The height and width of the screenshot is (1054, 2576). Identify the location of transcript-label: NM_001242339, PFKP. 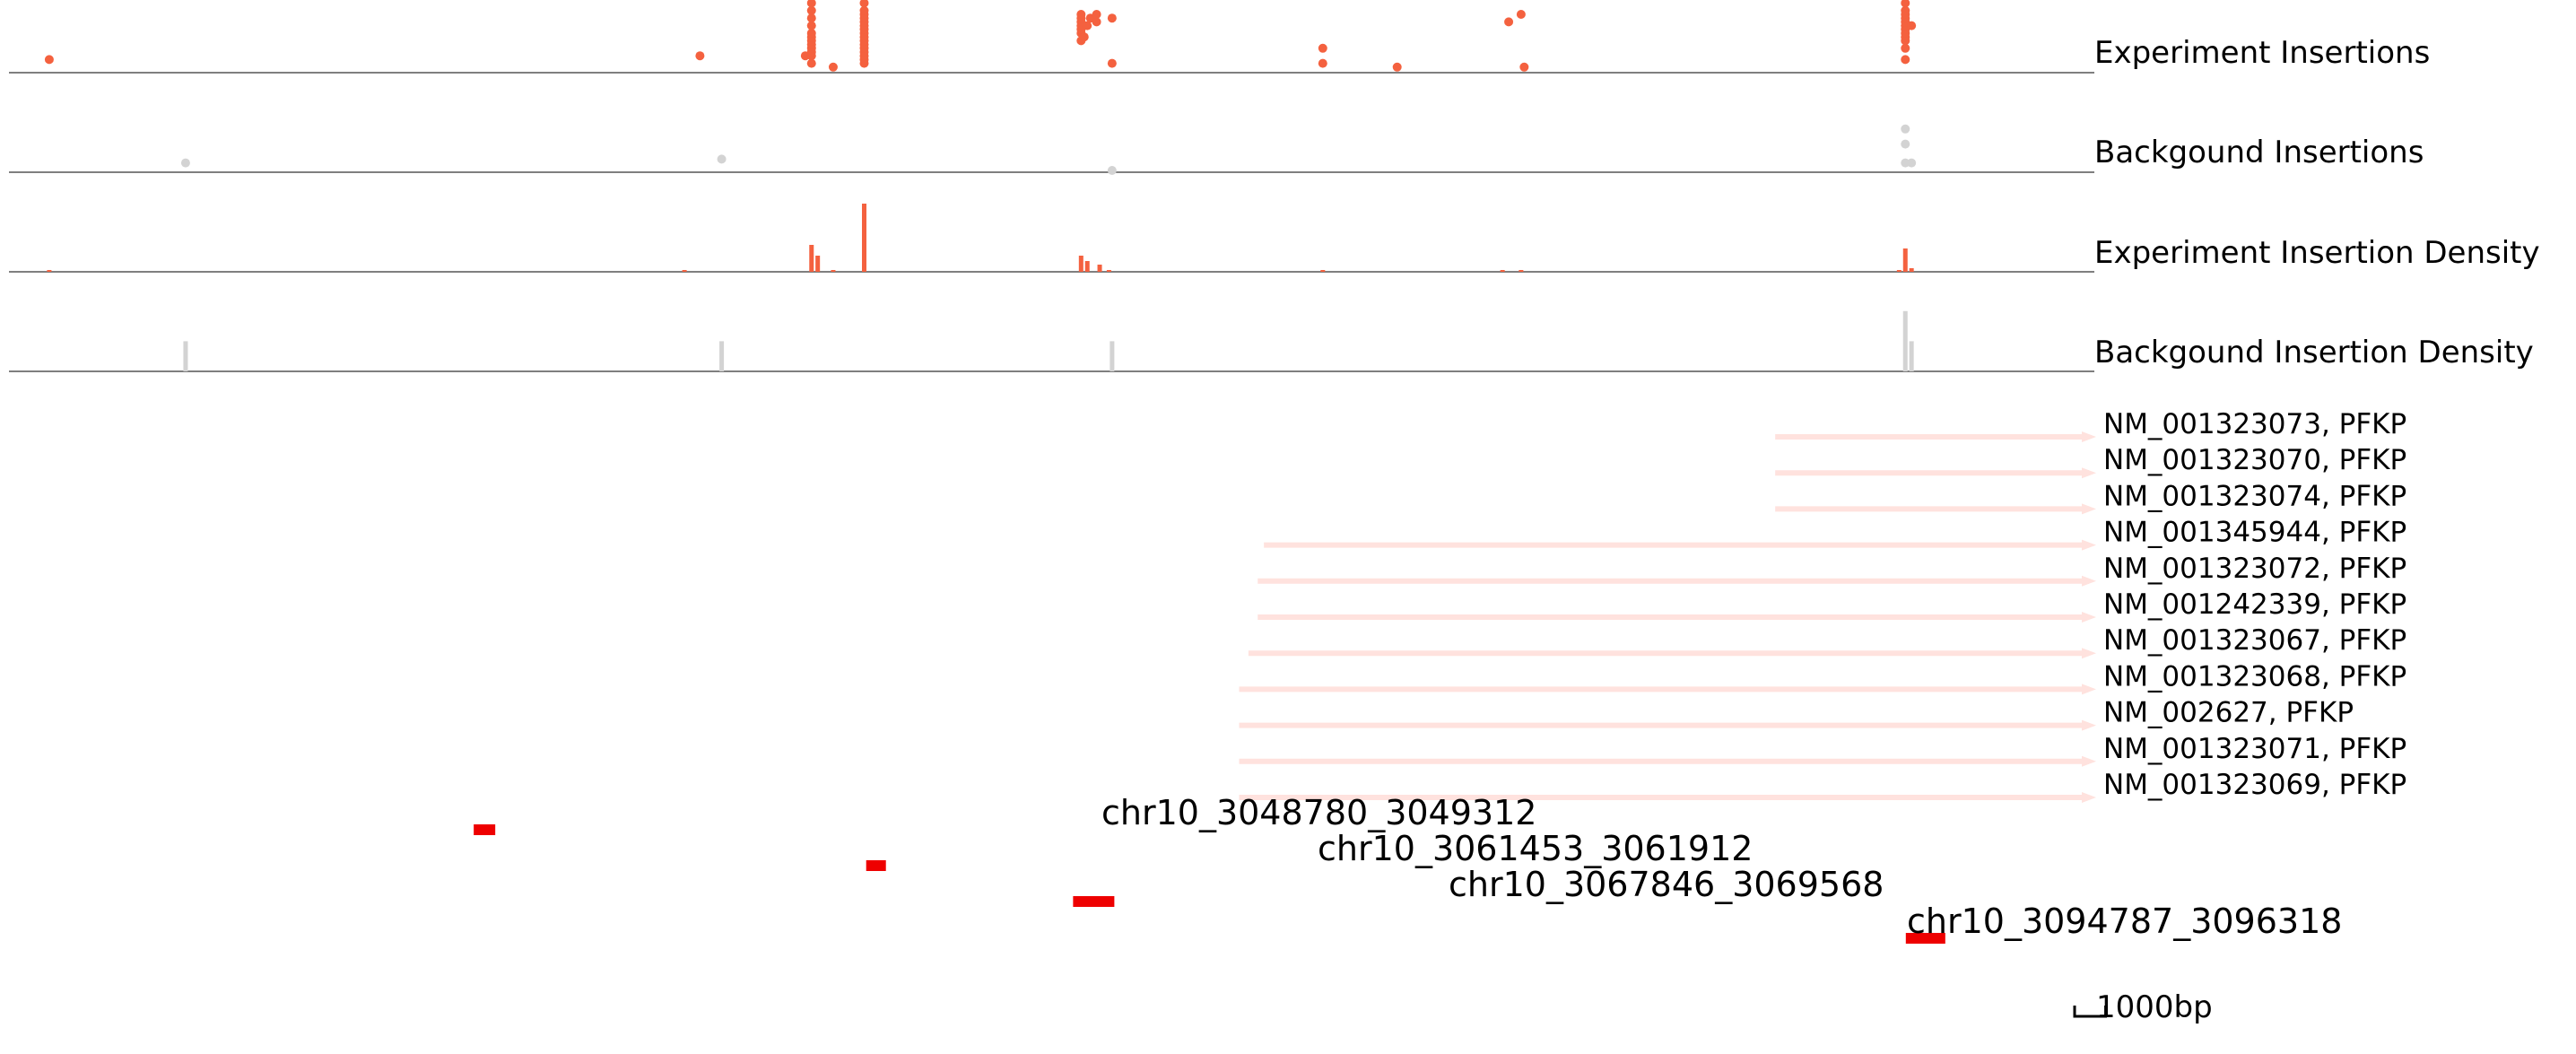
(2254, 604).